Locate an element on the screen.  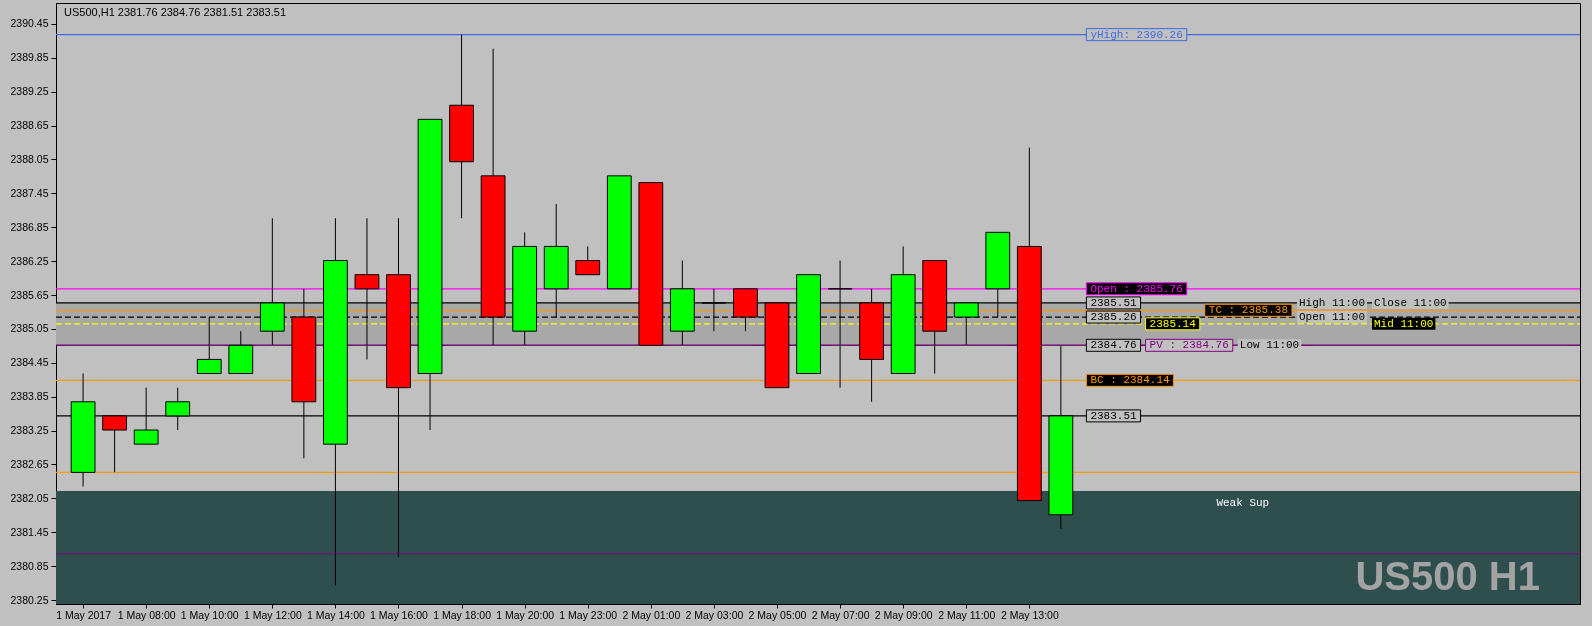
ref-line-label: PV : 2384.76 is located at coordinates (1189, 345).